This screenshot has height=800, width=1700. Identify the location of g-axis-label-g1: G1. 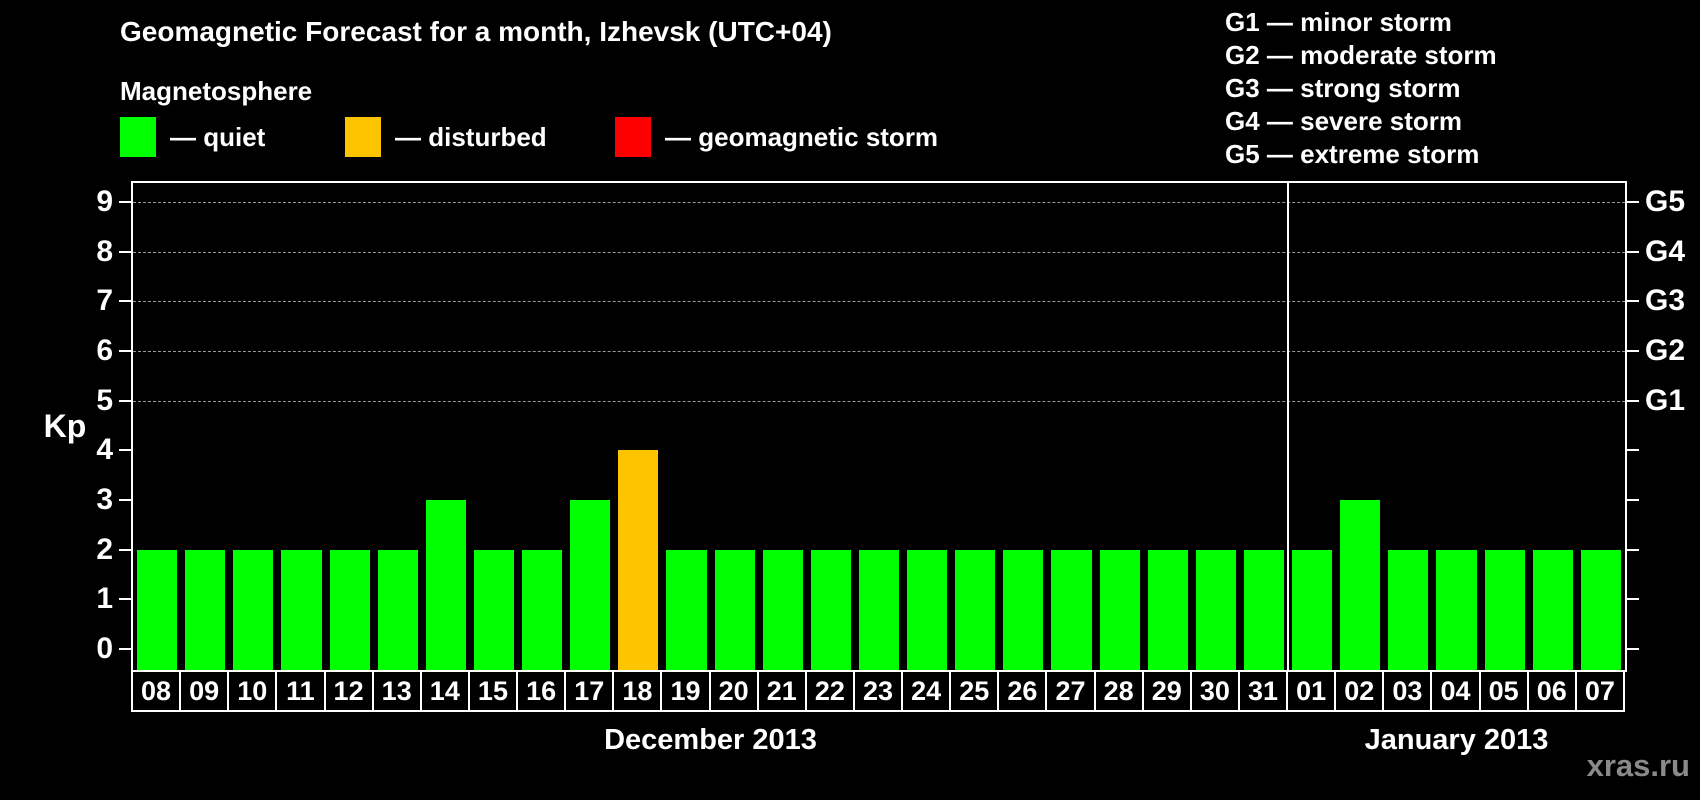
(1665, 400).